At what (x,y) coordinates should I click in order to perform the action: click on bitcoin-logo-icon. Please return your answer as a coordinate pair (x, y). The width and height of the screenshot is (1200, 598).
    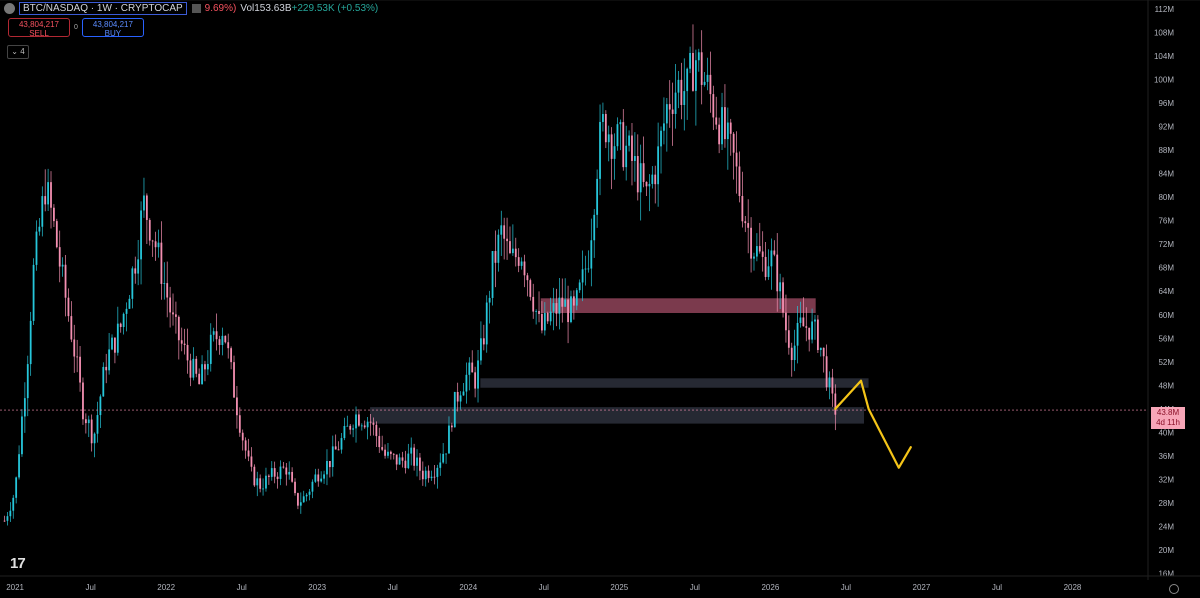
    Looking at the image, I should click on (9, 8).